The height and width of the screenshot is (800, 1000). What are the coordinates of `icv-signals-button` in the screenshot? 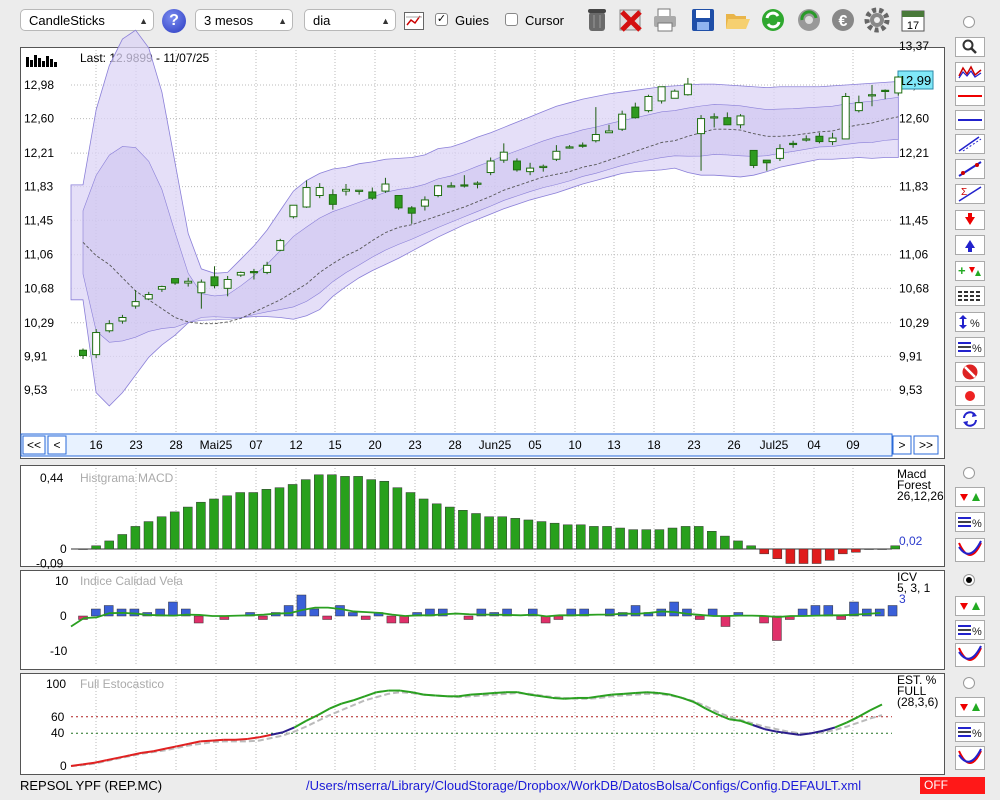 It's located at (970, 606).